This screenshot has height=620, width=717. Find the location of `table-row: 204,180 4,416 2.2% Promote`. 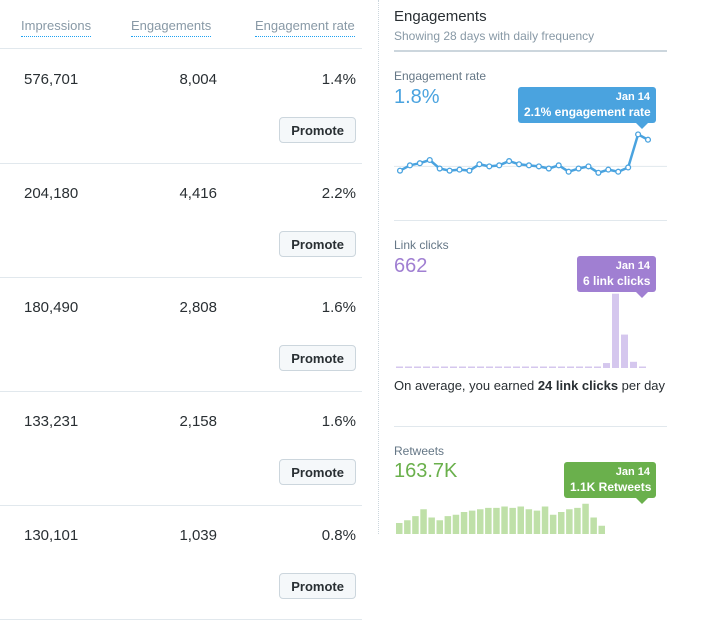

table-row: 204,180 4,416 2.2% Promote is located at coordinates (181, 220).